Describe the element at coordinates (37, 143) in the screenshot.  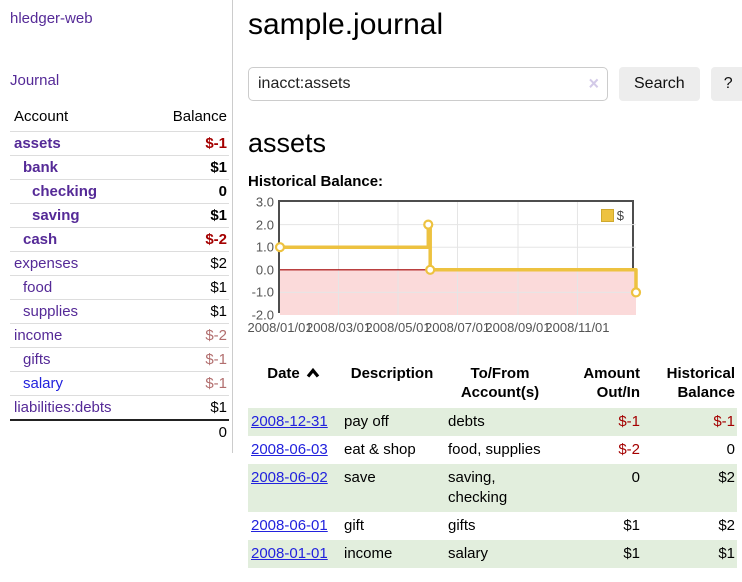
I see `sidebar-account-assets: assets` at that location.